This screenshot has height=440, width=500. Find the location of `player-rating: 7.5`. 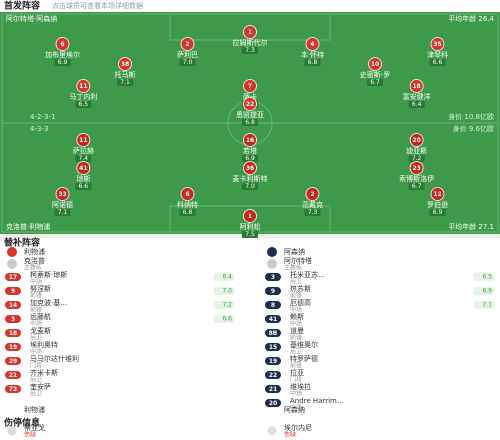

player-rating: 7.5 is located at coordinates (250, 234).